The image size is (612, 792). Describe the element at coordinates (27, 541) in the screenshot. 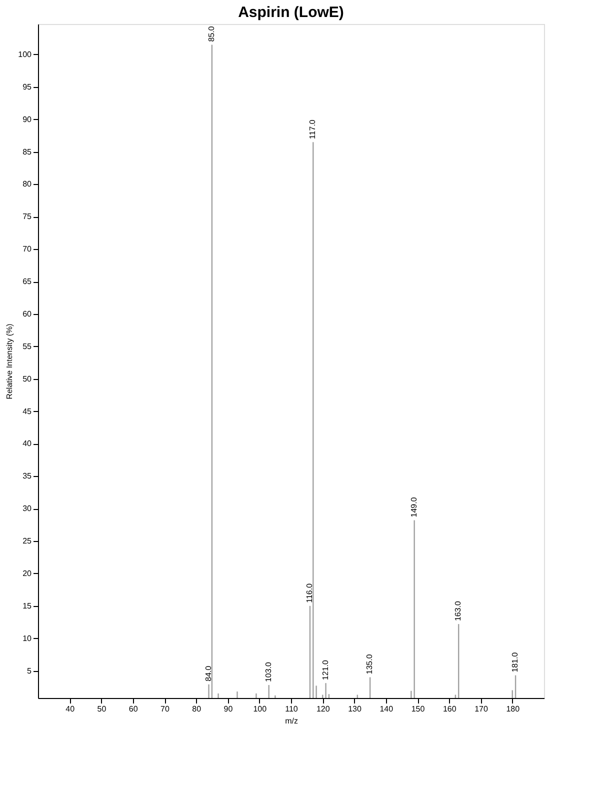

I see `y-tick-label: 25` at that location.